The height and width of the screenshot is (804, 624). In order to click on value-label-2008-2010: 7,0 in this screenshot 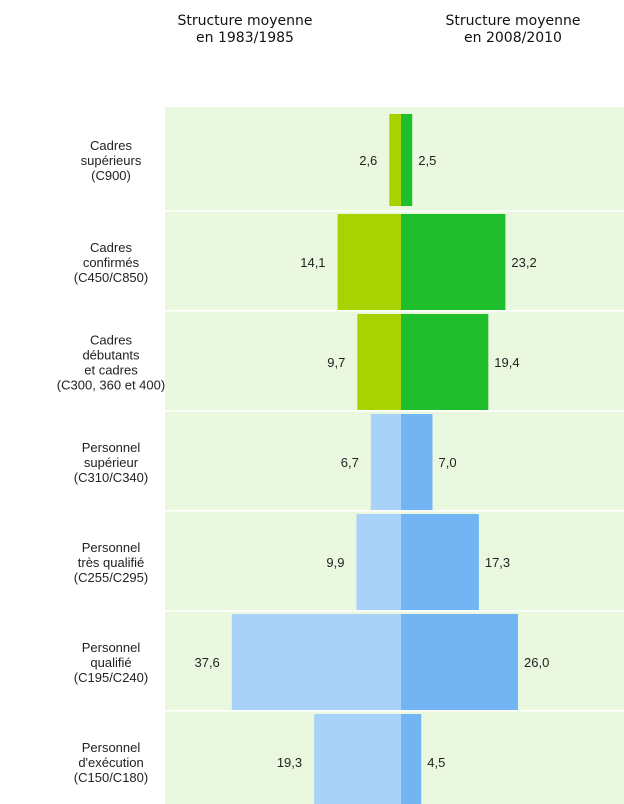, I will do `click(448, 462)`.